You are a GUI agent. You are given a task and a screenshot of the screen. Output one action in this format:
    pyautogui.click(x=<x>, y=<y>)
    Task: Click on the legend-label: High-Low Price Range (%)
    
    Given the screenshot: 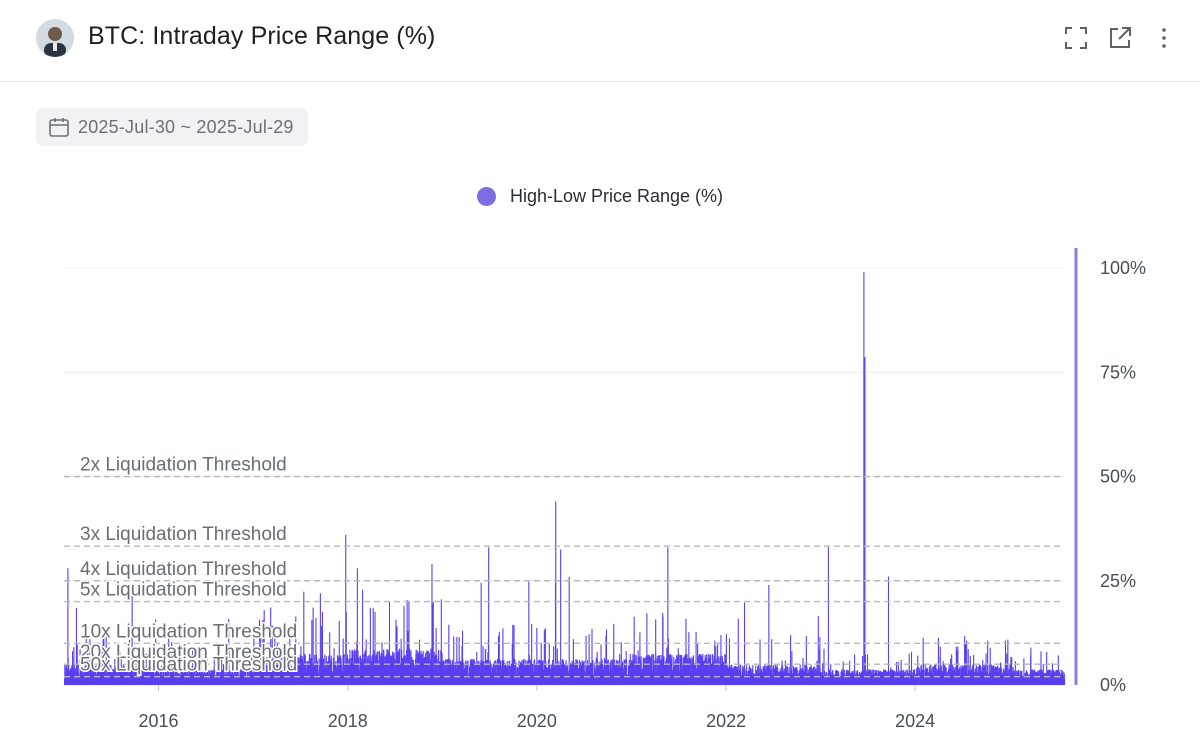 What is the action you would take?
    pyautogui.click(x=616, y=196)
    